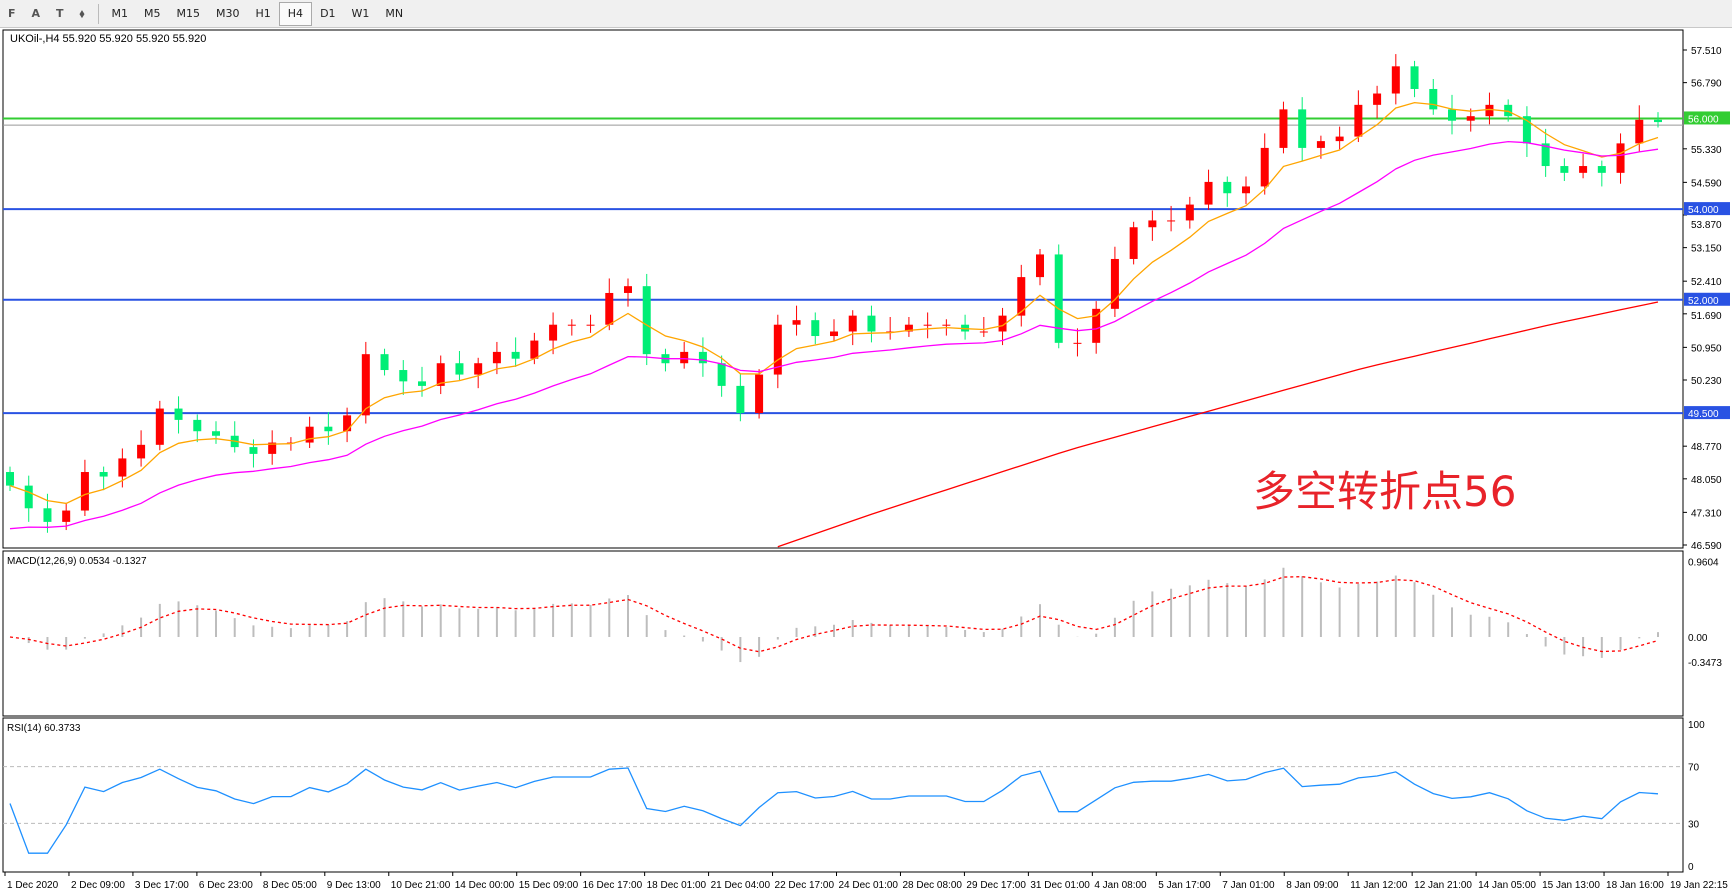  Describe the element at coordinates (295, 13) in the screenshot. I see `timeframe-h4: H4` at that location.